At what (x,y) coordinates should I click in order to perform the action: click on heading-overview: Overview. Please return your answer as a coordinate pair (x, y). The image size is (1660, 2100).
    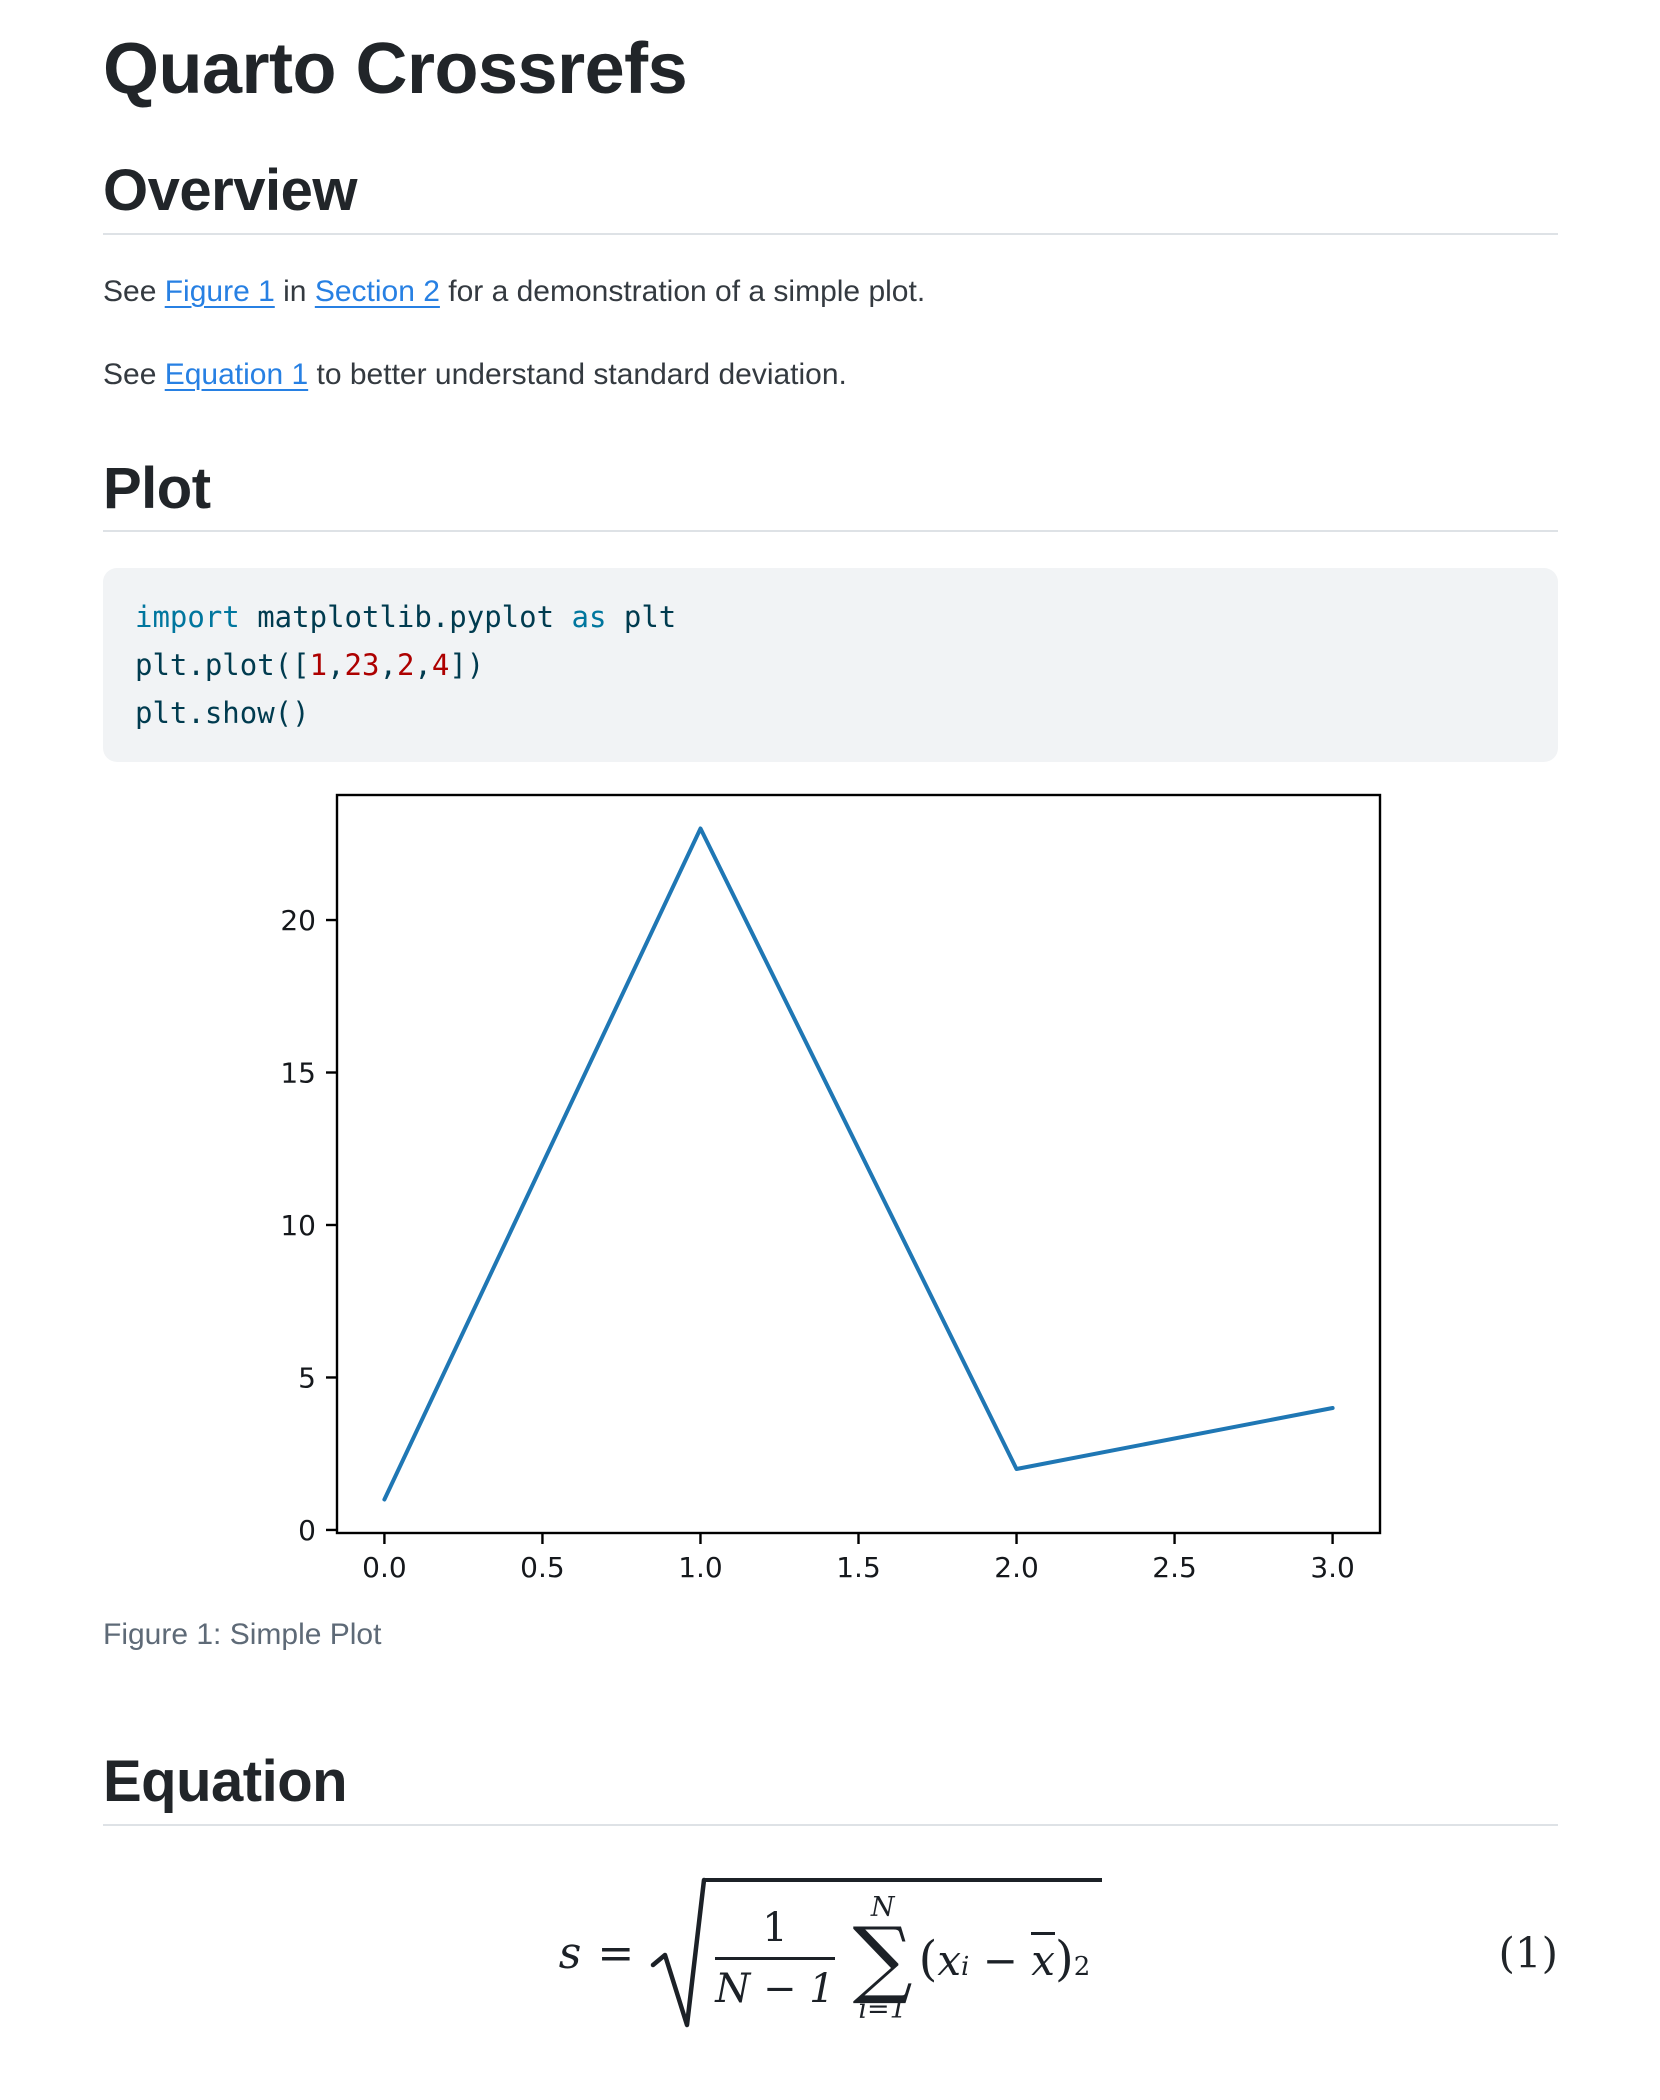
    Looking at the image, I should click on (830, 196).